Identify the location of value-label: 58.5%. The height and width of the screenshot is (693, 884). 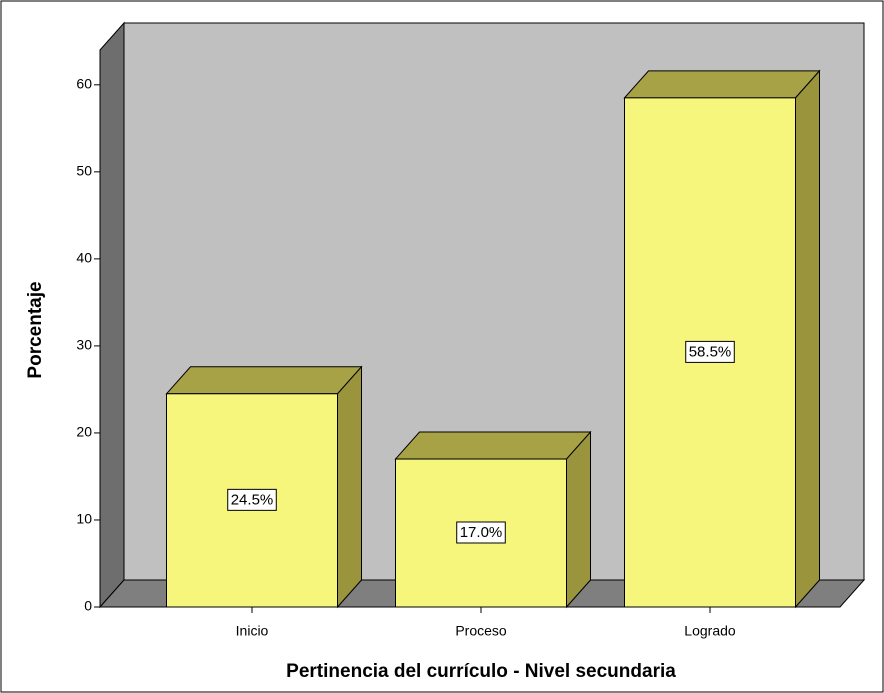
(710, 351).